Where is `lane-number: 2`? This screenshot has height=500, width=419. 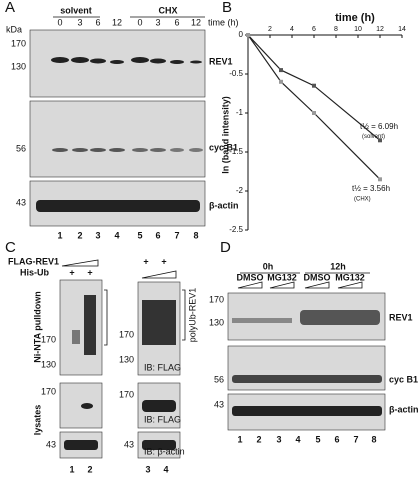 lane-number: 2 is located at coordinates (79, 235).